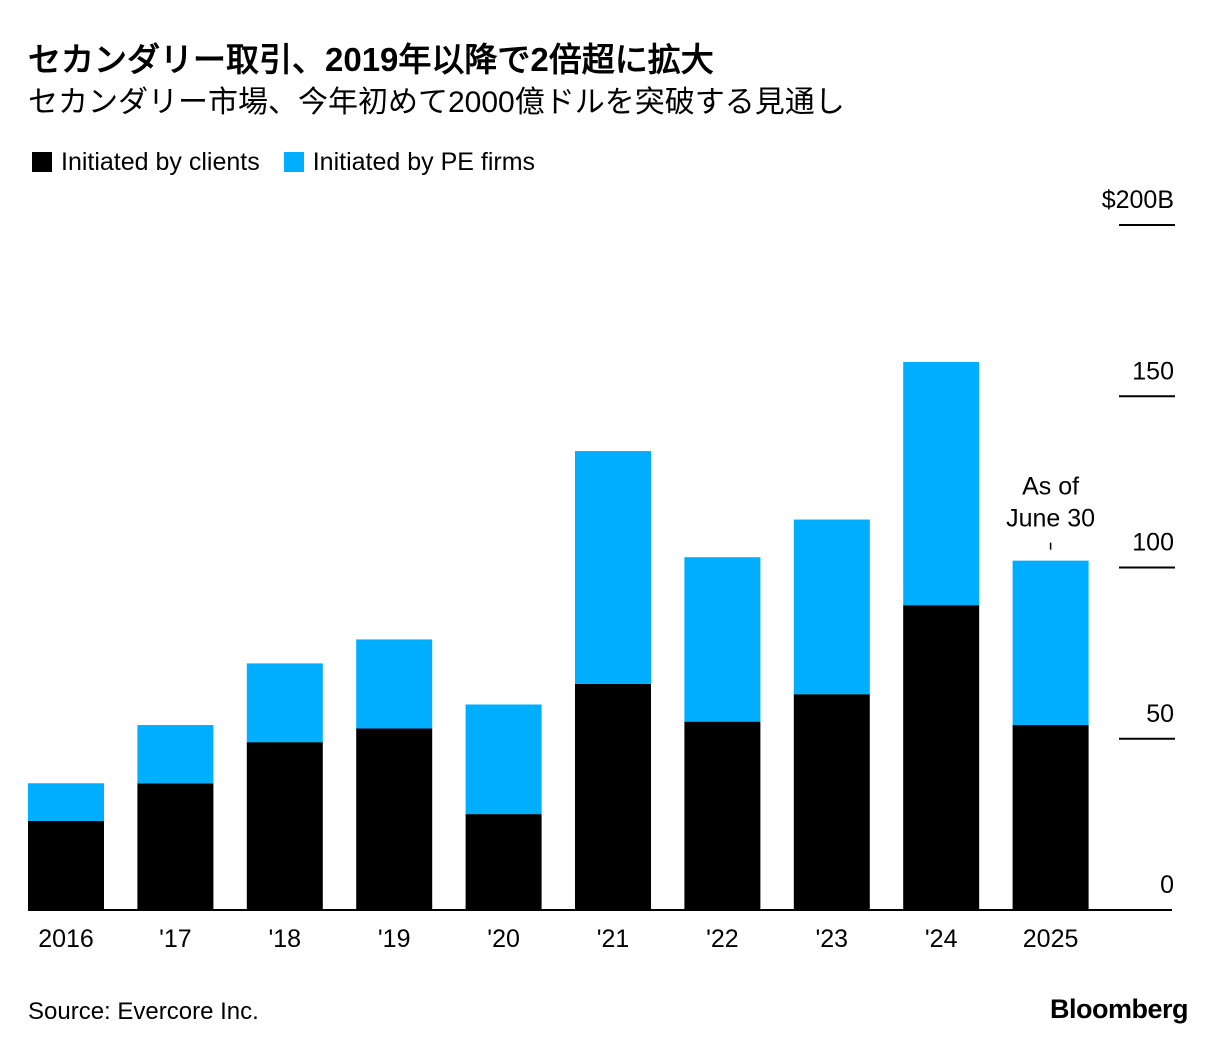  What do you see at coordinates (1138, 200) in the screenshot?
I see `y-tick-label-4: $200B` at bounding box center [1138, 200].